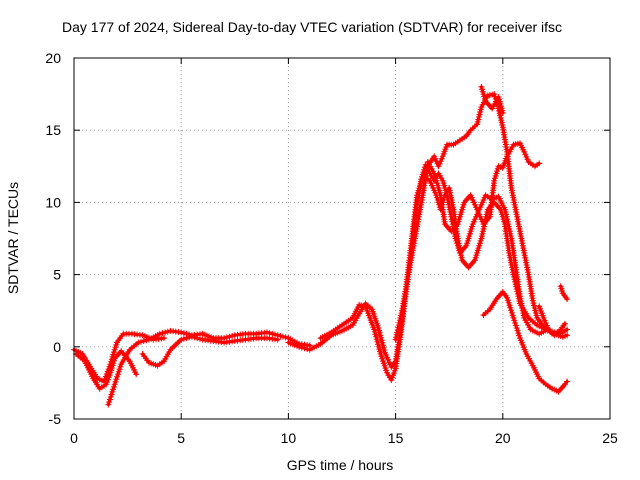  What do you see at coordinates (53, 202) in the screenshot?
I see `y-tick-label: 10` at bounding box center [53, 202].